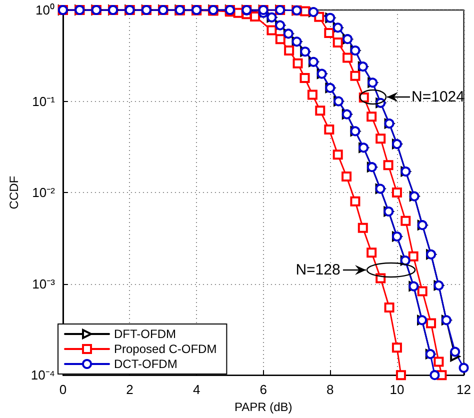  Describe the element at coordinates (146, 364) in the screenshot. I see `legend-label: DCT-OFDM` at that location.